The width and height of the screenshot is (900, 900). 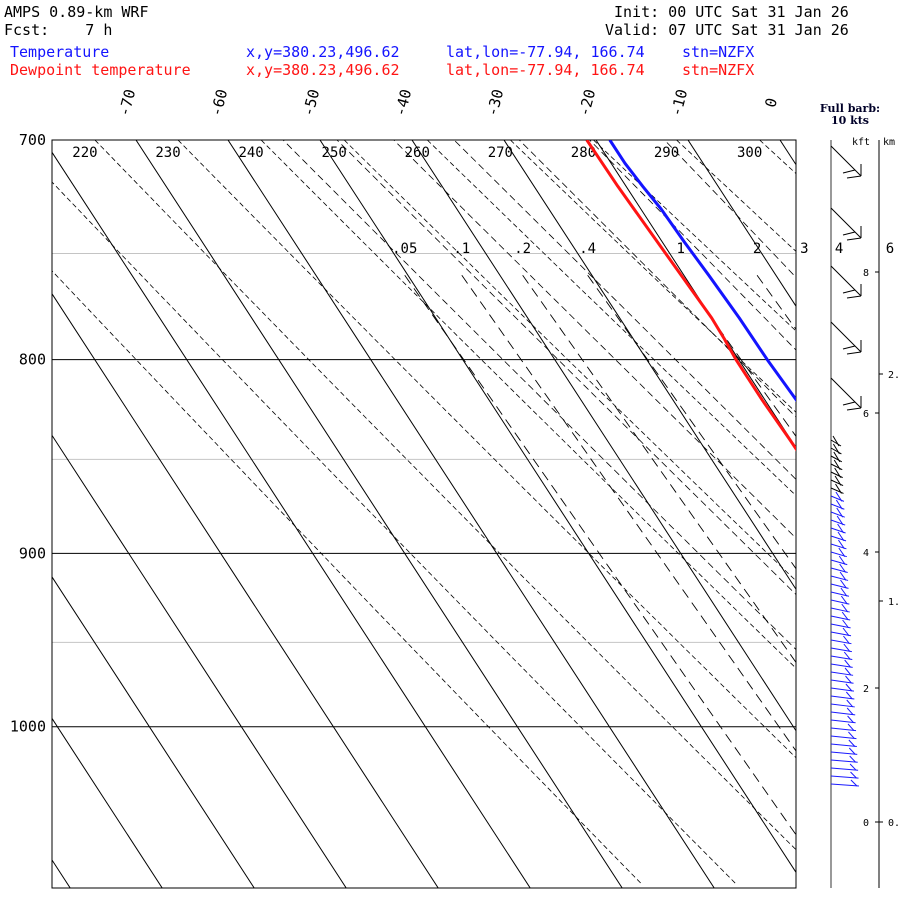 What do you see at coordinates (866, 553) in the screenshot?
I see `kft-tick-label: 4` at bounding box center [866, 553].